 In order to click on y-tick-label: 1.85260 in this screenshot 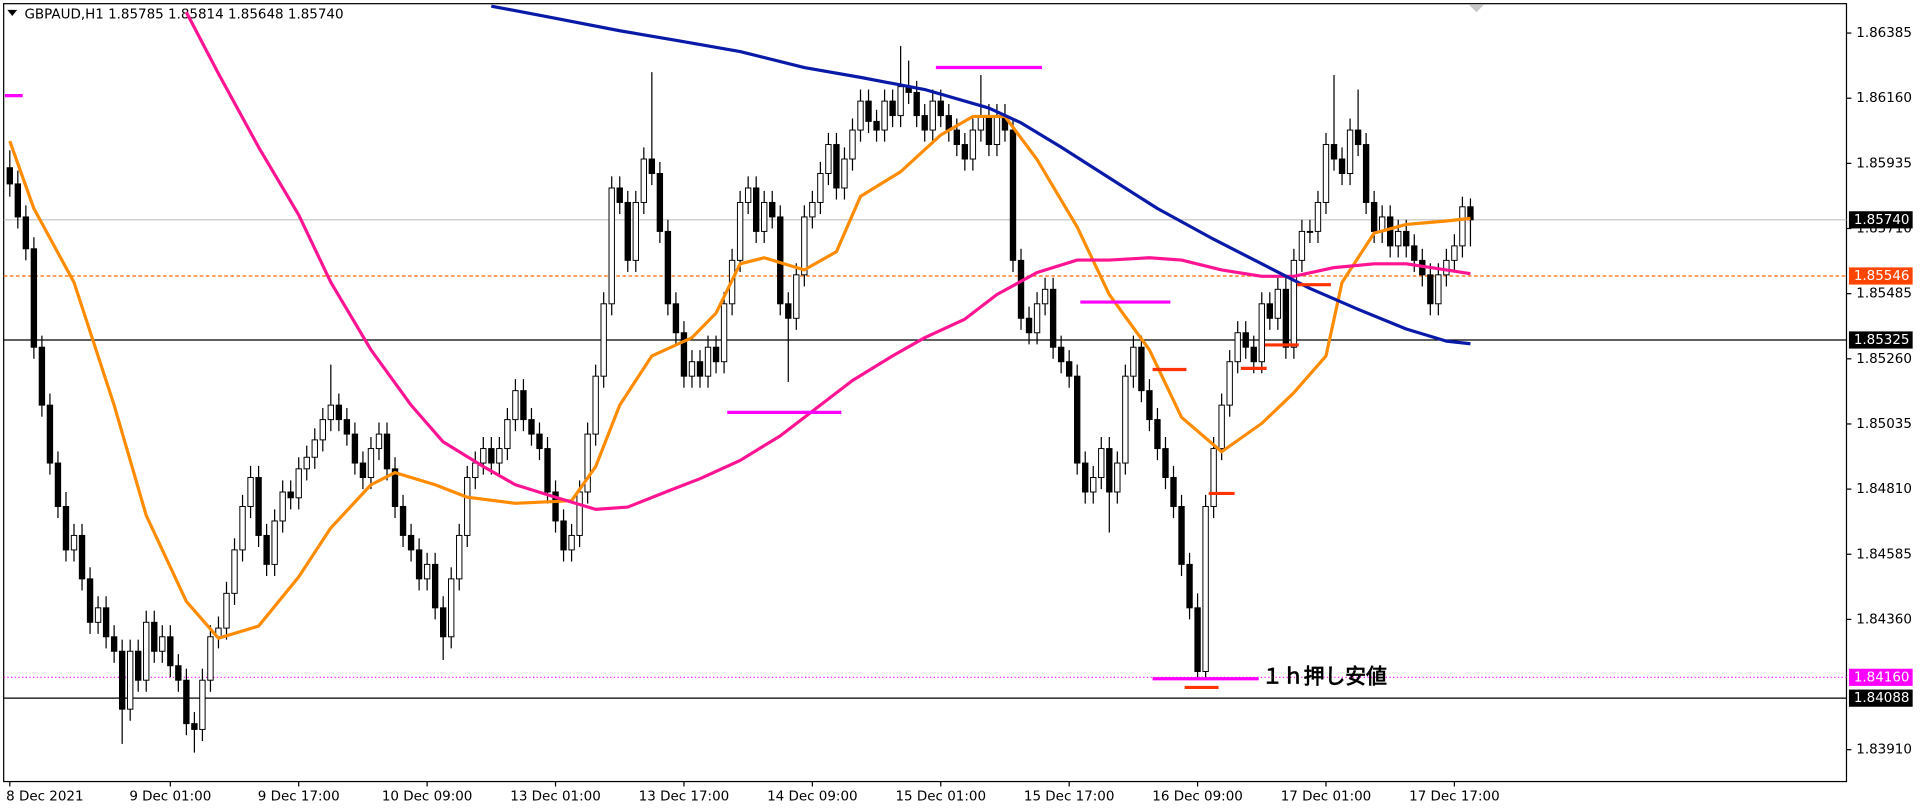, I will do `click(1884, 359)`.